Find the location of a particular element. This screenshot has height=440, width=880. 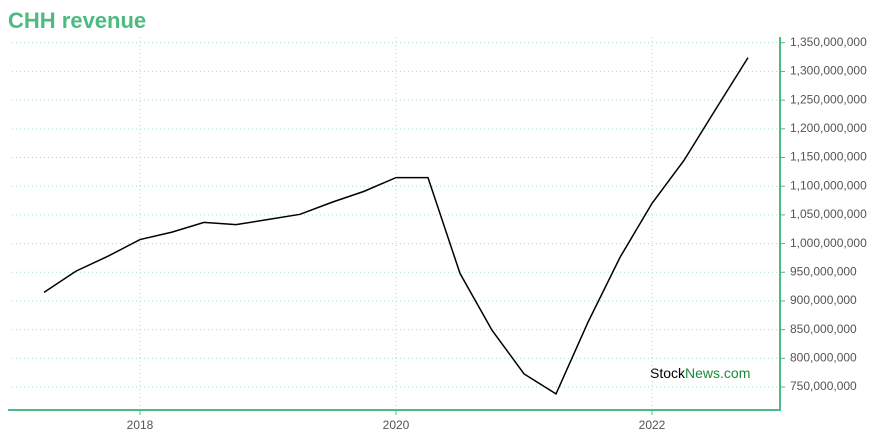

y-tick-label: 1,000,000,000 is located at coordinates (828, 243).